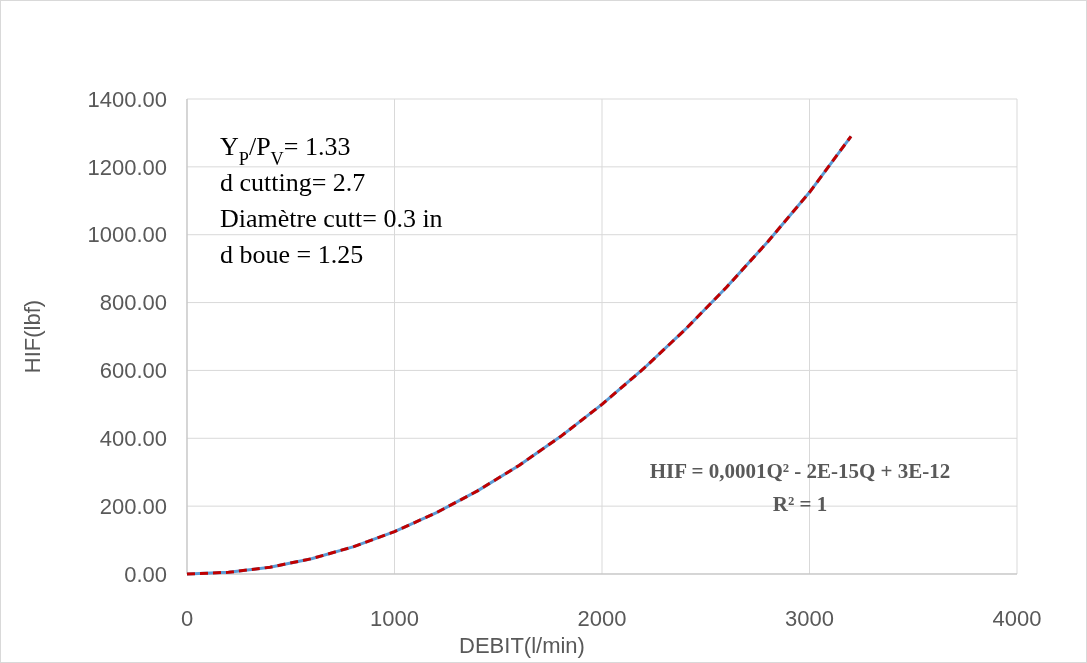  Describe the element at coordinates (292, 254) in the screenshot. I see `annotation: d boue = 1.25` at that location.